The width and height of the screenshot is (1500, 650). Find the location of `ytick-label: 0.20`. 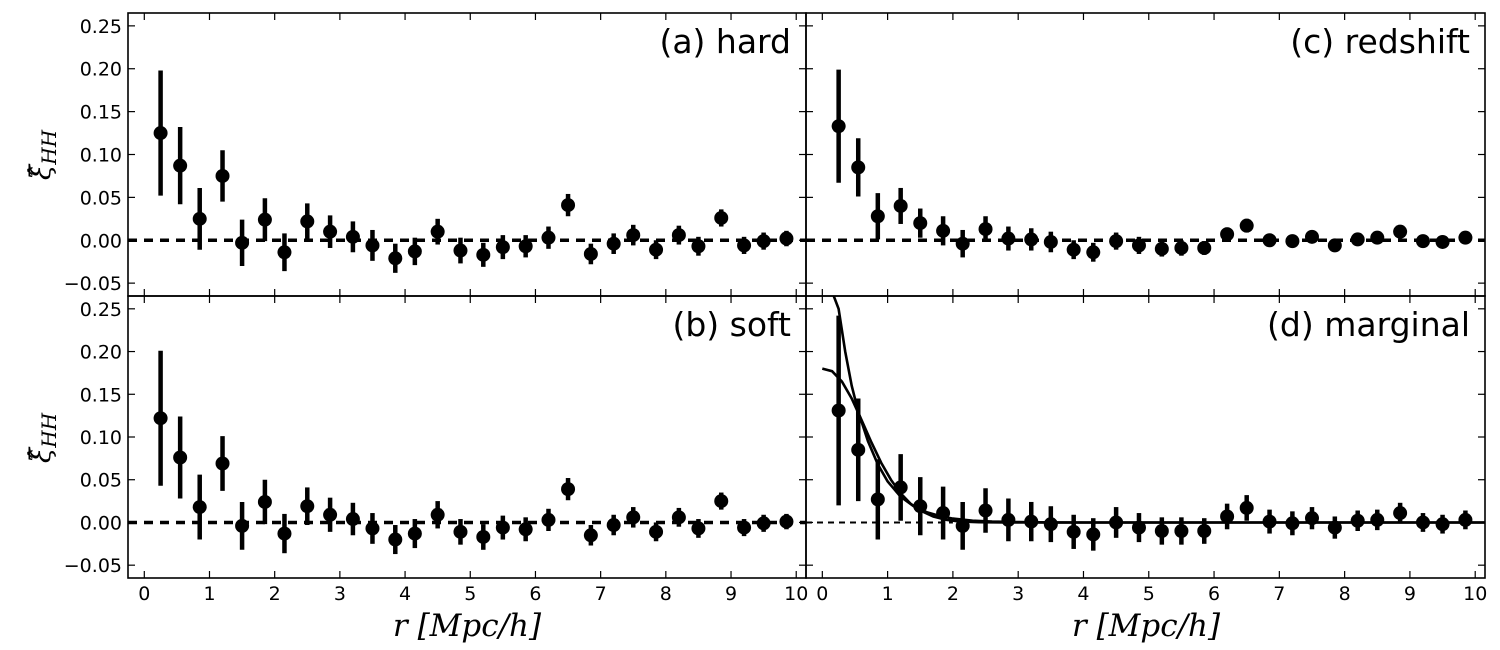

ytick-label: 0.20 is located at coordinates (101, 353).